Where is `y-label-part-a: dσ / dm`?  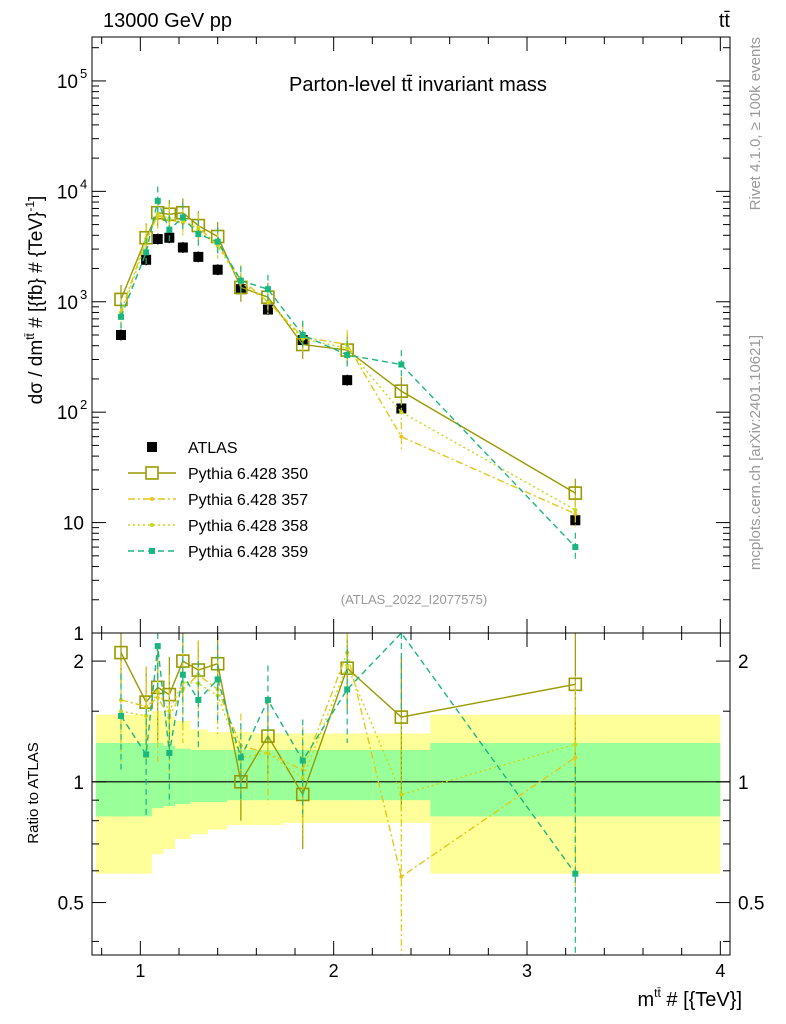
y-label-part-a: dσ / dm is located at coordinates (36, 372).